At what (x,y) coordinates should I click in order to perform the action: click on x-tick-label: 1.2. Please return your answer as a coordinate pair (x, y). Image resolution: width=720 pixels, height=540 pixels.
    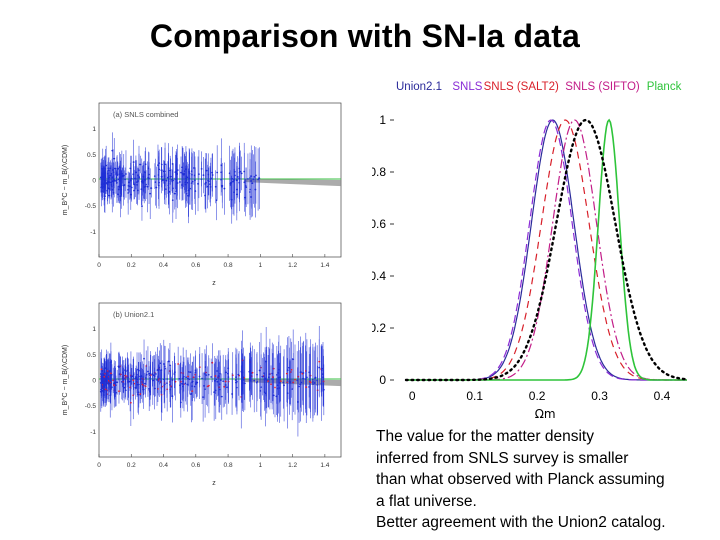
    Looking at the image, I should click on (292, 265).